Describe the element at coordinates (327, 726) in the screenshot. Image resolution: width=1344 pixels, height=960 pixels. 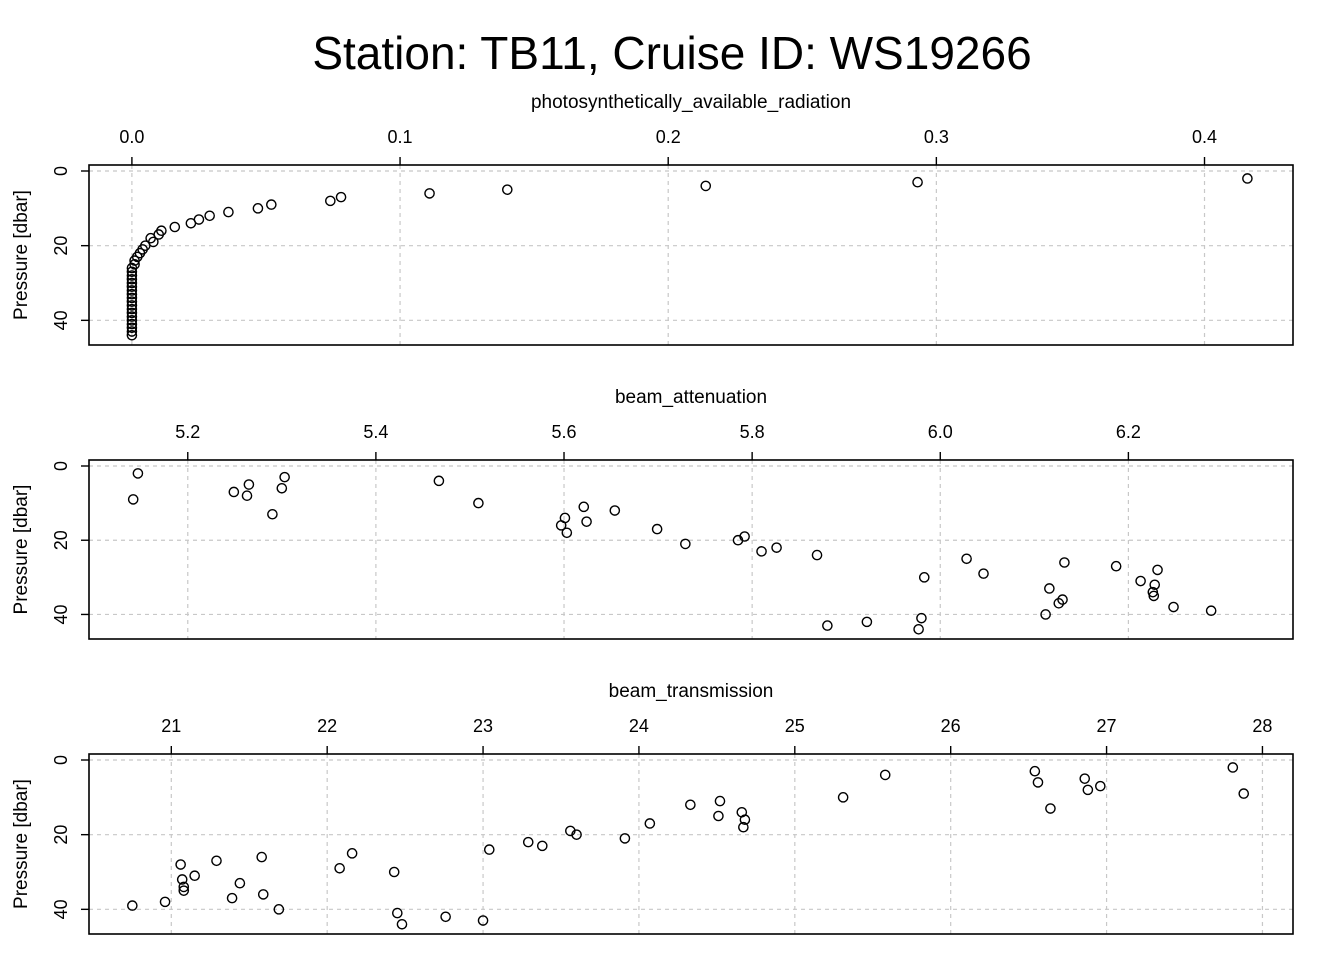
I see `x-tick-label: 22` at that location.